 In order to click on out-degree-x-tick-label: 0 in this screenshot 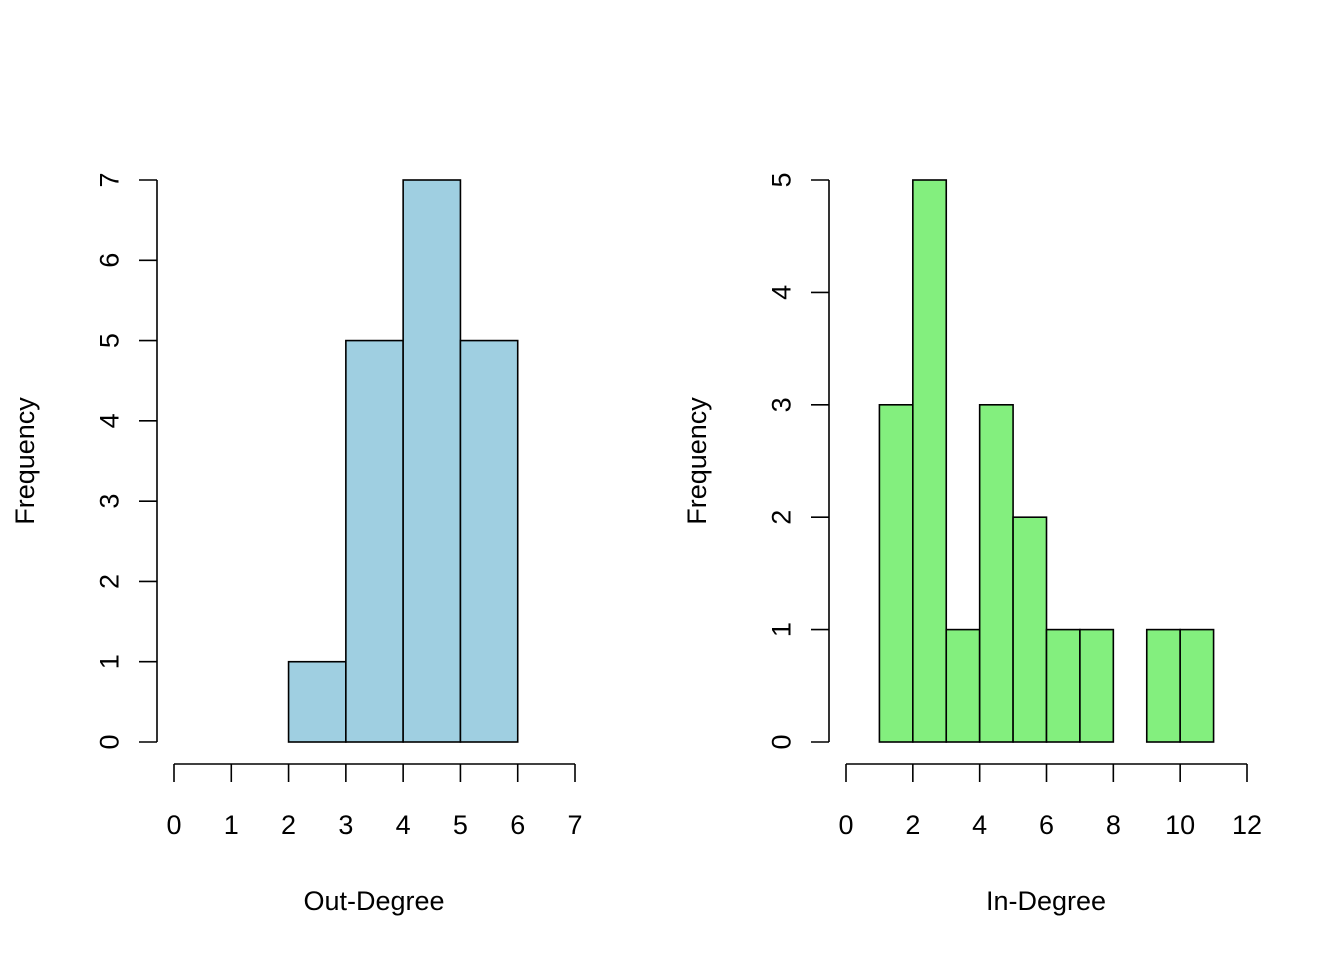, I will do `click(173, 825)`.